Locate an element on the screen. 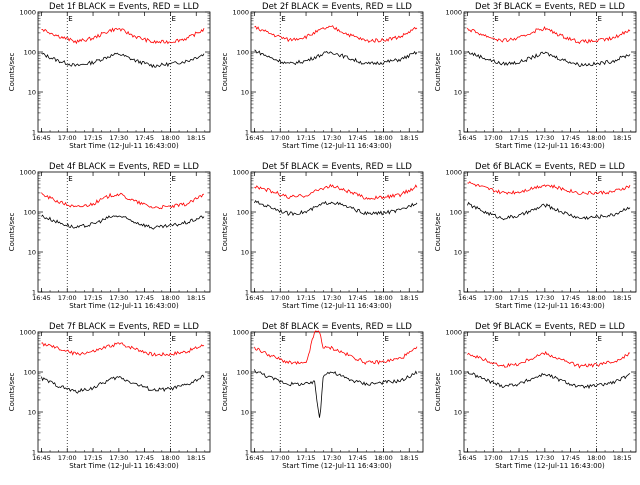 This screenshot has height=485, width=640. panel-title: Det 9f BLACK = Events, RED = LLD is located at coordinates (550, 327).